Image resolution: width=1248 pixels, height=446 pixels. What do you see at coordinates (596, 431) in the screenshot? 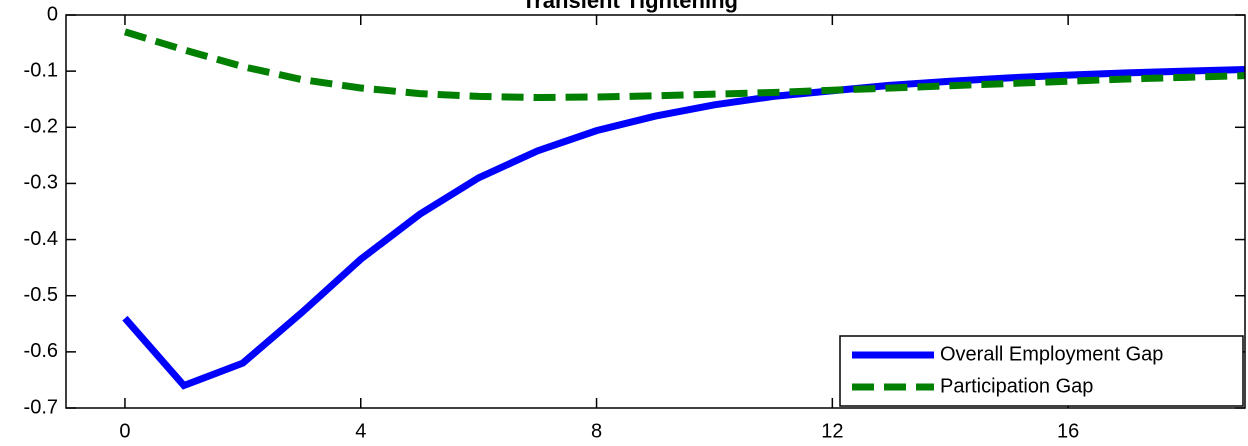
I see `x-tick-label: 8` at bounding box center [596, 431].